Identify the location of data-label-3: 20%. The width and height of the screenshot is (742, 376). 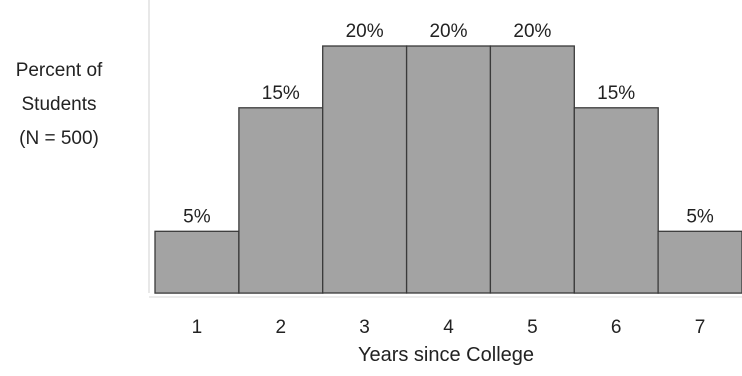
(365, 31).